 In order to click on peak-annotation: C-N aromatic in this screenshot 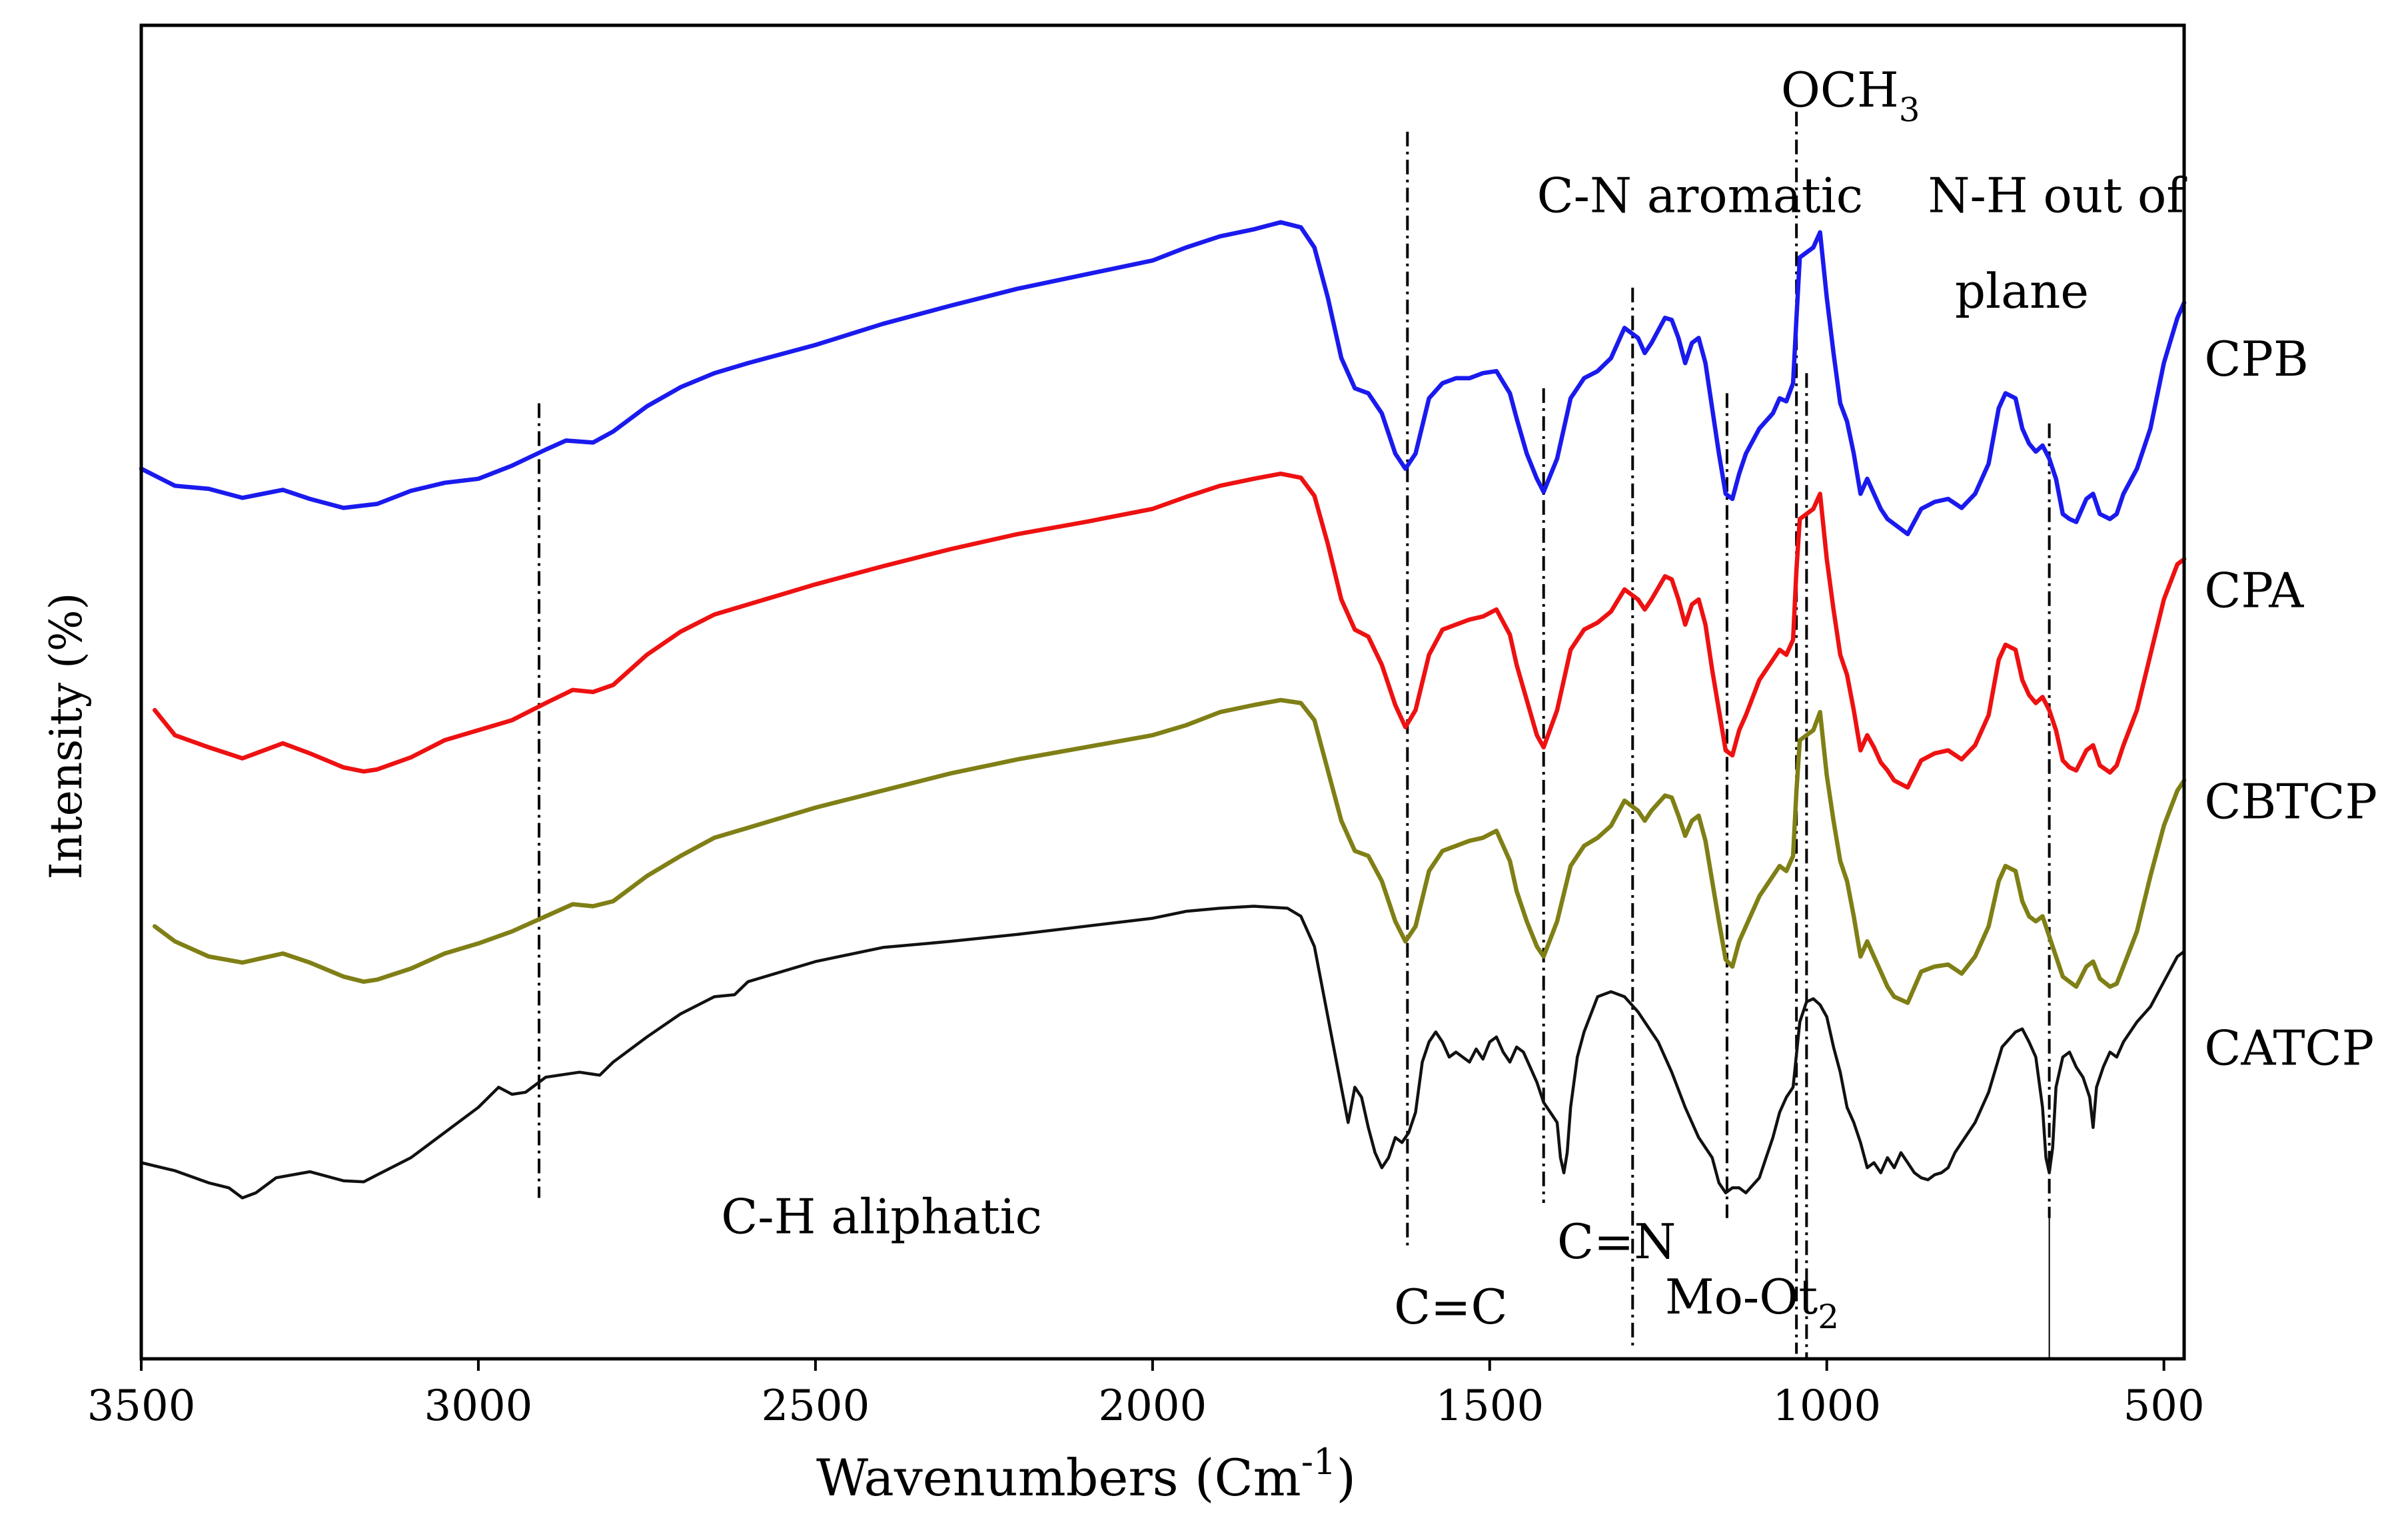, I will do `click(1700, 196)`.